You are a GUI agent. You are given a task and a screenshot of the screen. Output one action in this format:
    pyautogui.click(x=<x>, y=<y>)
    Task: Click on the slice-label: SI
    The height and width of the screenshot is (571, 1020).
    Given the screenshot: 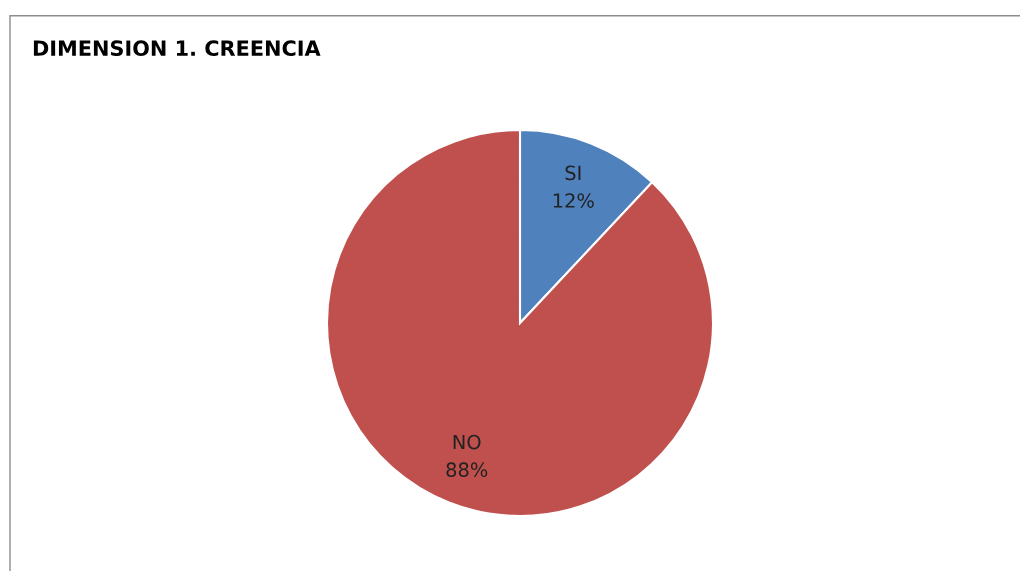 What is the action you would take?
    pyautogui.click(x=573, y=173)
    